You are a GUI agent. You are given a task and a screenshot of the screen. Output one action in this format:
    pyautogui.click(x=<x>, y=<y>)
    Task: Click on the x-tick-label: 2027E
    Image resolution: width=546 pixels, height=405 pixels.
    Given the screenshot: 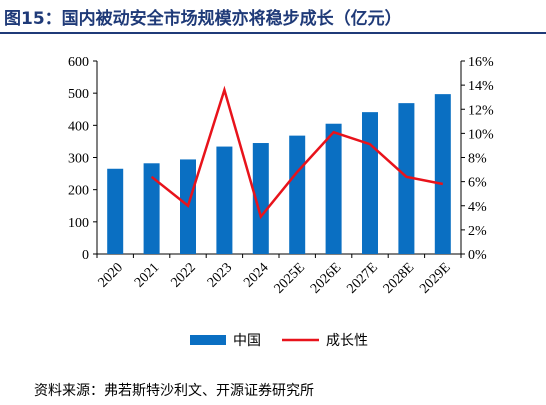 What is the action you would take?
    pyautogui.click(x=362, y=278)
    